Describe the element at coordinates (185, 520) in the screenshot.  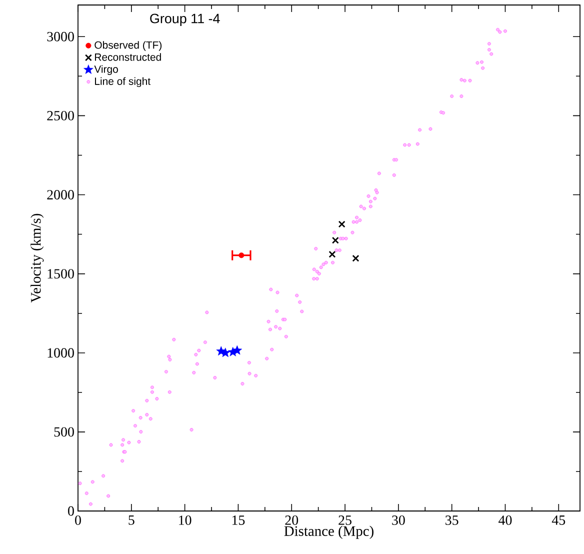
I see `x-tick-label: 10` at that location.